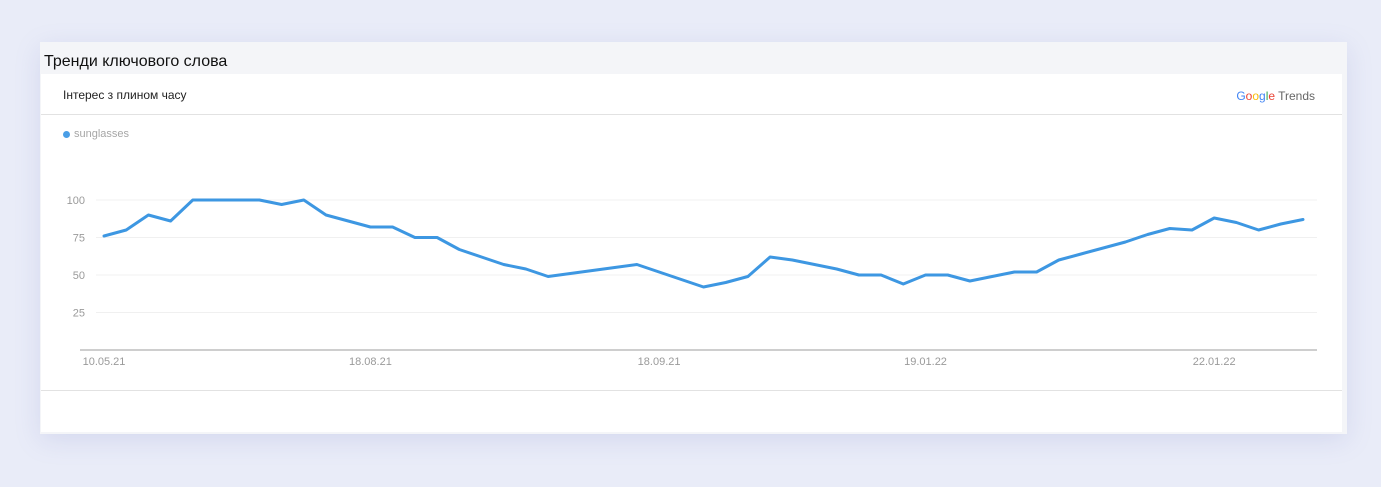  What do you see at coordinates (104, 362) in the screenshot?
I see `x-tick-label: 10.05.21` at bounding box center [104, 362].